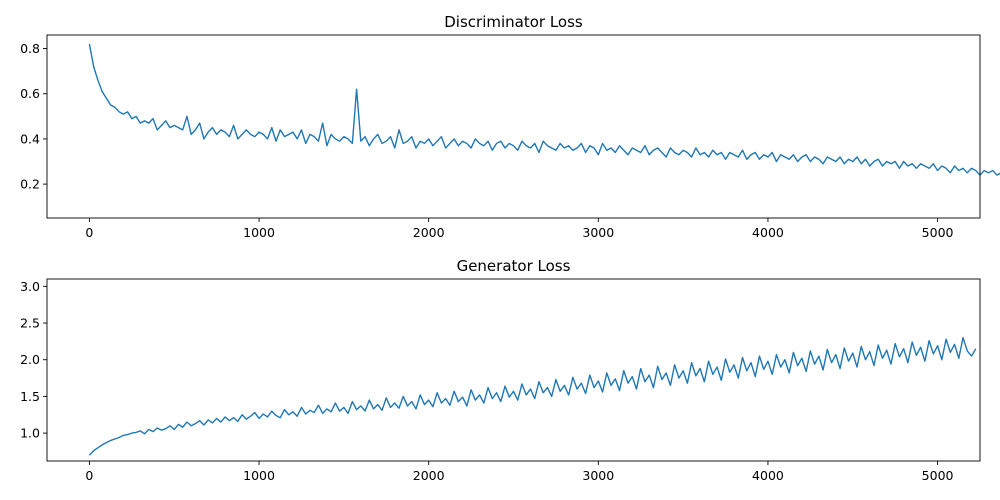 Image resolution: width=1000 pixels, height=500 pixels. What do you see at coordinates (938, 232) in the screenshot?
I see `discriminator-x-tick-label: 5000` at bounding box center [938, 232].